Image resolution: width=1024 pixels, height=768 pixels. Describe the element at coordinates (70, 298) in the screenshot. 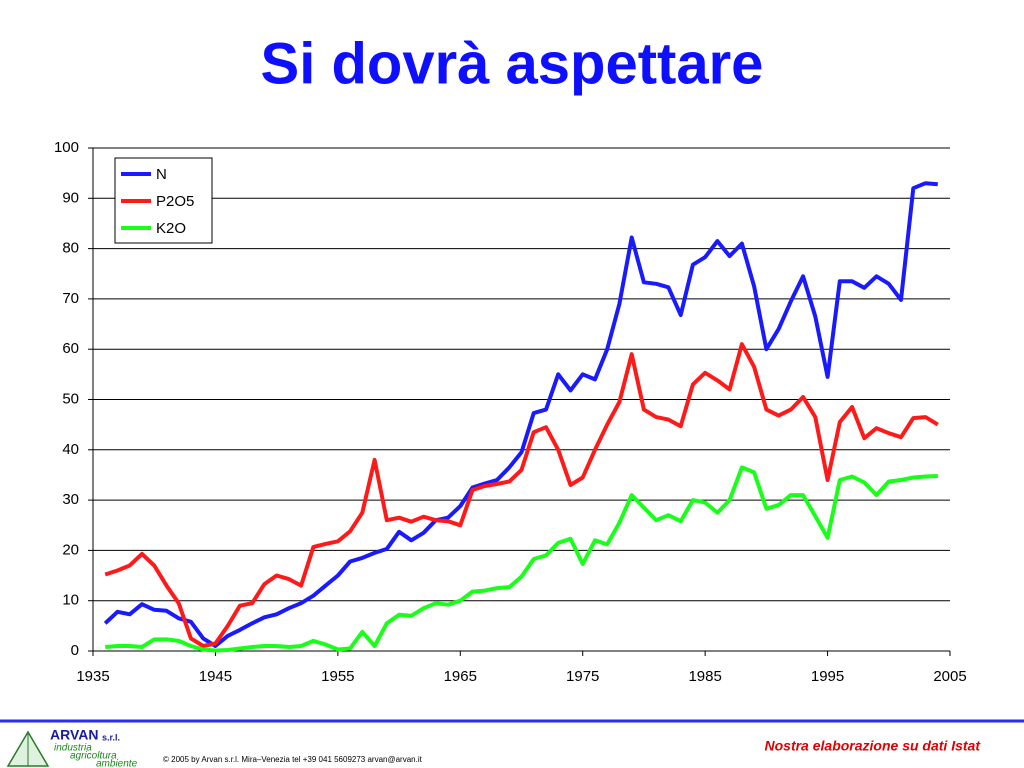

I see `y-tick-label: 70` at that location.